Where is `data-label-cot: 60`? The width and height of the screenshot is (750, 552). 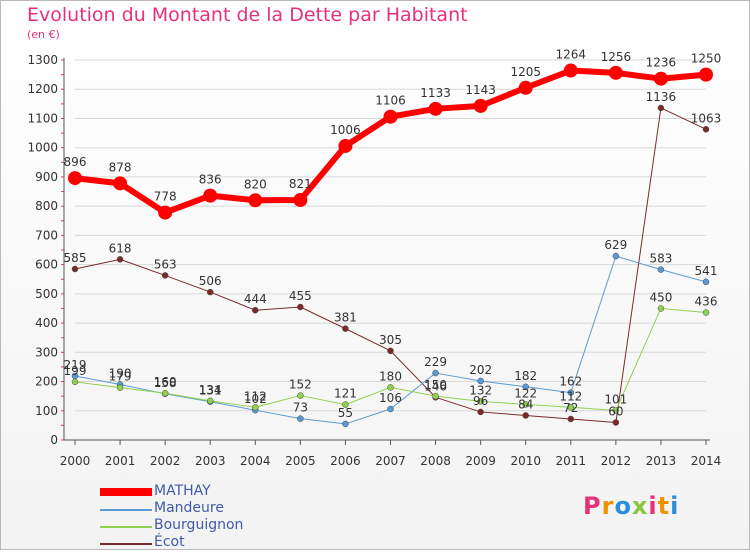
data-label-cot: 60 is located at coordinates (615, 411).